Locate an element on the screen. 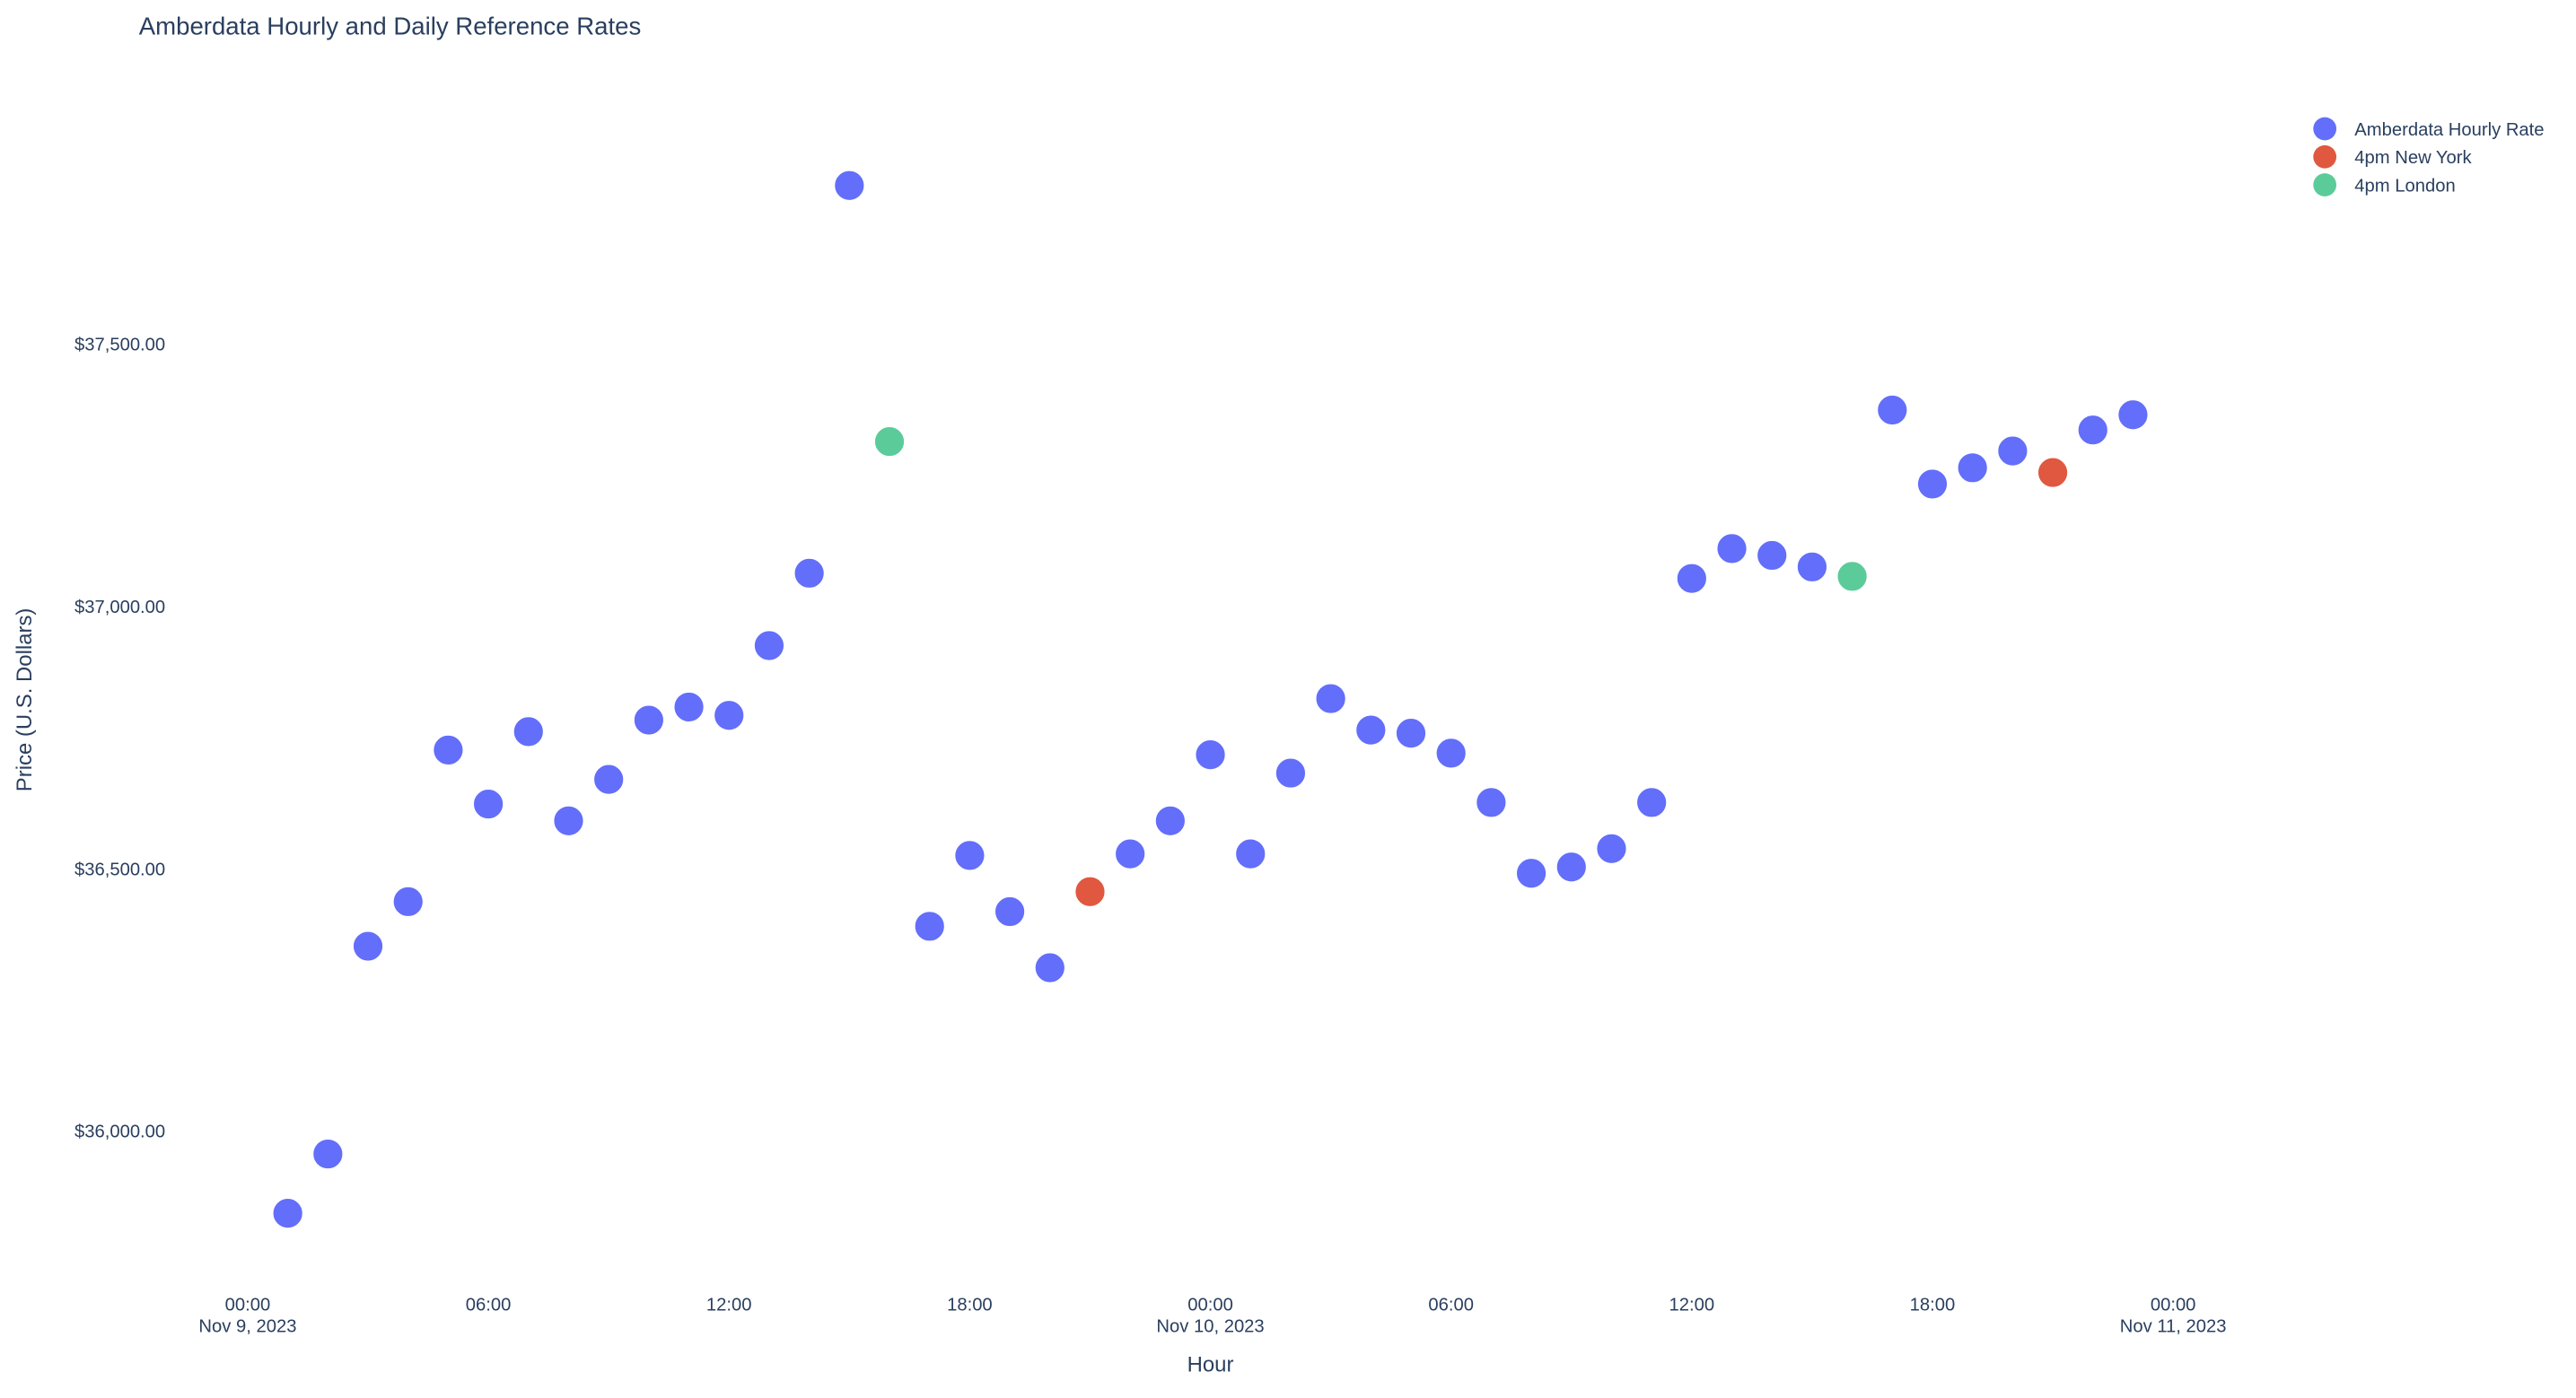 The image size is (2576, 1398). x-tick-label-line: Nov 11, 2023 is located at coordinates (2173, 1326).